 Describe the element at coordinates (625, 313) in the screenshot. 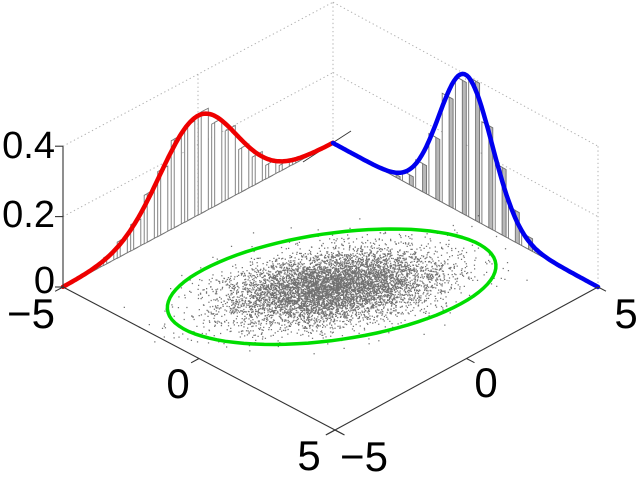

I see `y-tick-label: 5` at that location.